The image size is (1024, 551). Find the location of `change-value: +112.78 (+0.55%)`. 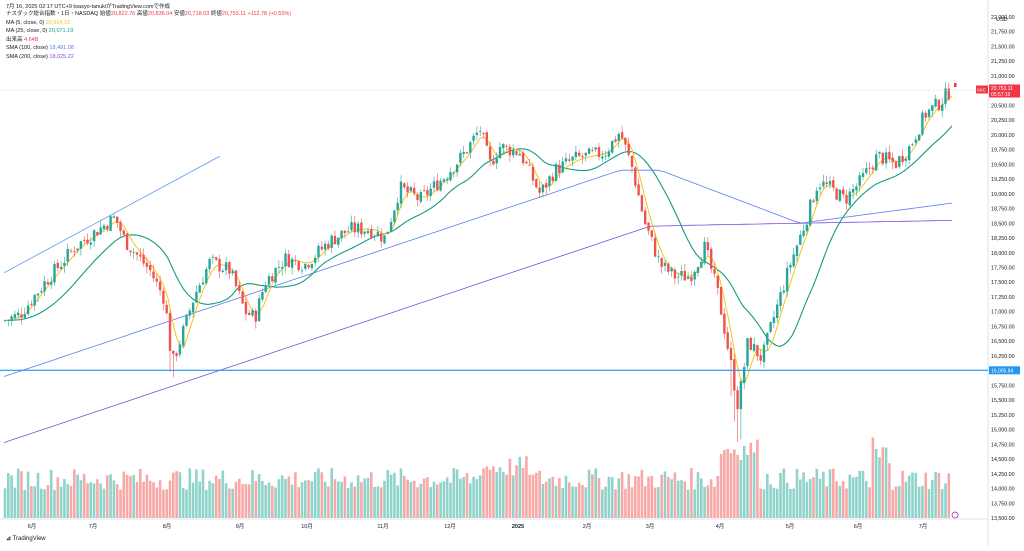

change-value: +112.78 (+0.55%) is located at coordinates (269, 14).